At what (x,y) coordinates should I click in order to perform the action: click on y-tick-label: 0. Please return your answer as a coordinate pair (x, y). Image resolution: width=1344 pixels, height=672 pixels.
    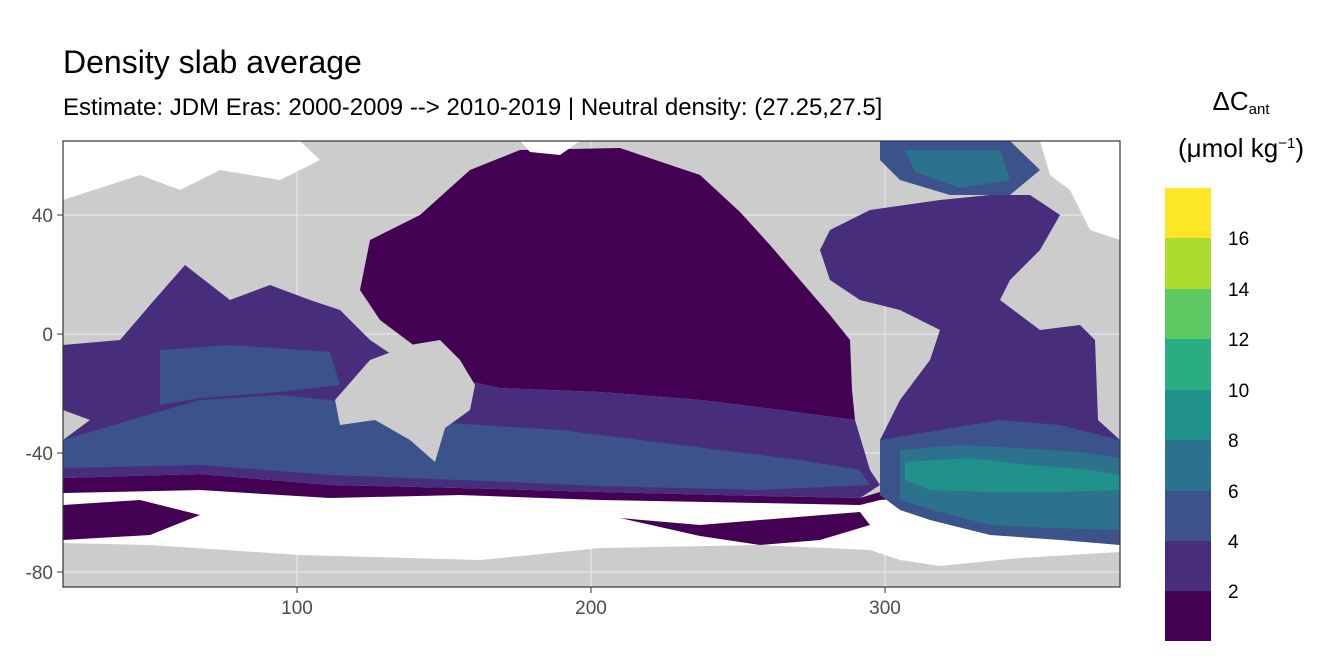
    Looking at the image, I should click on (47, 335).